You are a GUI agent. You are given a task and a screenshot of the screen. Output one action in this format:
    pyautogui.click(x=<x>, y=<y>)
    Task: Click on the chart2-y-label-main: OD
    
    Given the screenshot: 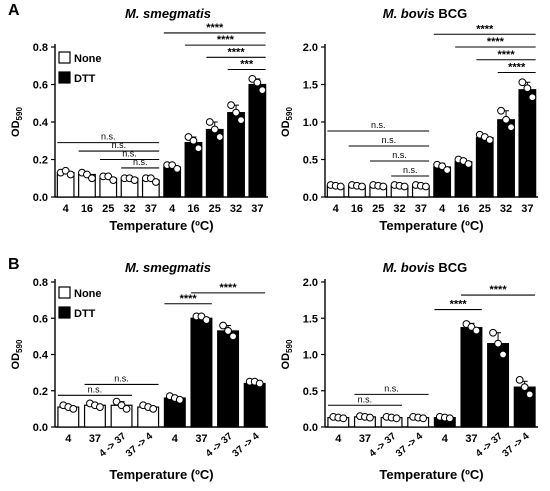 What is the action you would take?
    pyautogui.click(x=16, y=361)
    